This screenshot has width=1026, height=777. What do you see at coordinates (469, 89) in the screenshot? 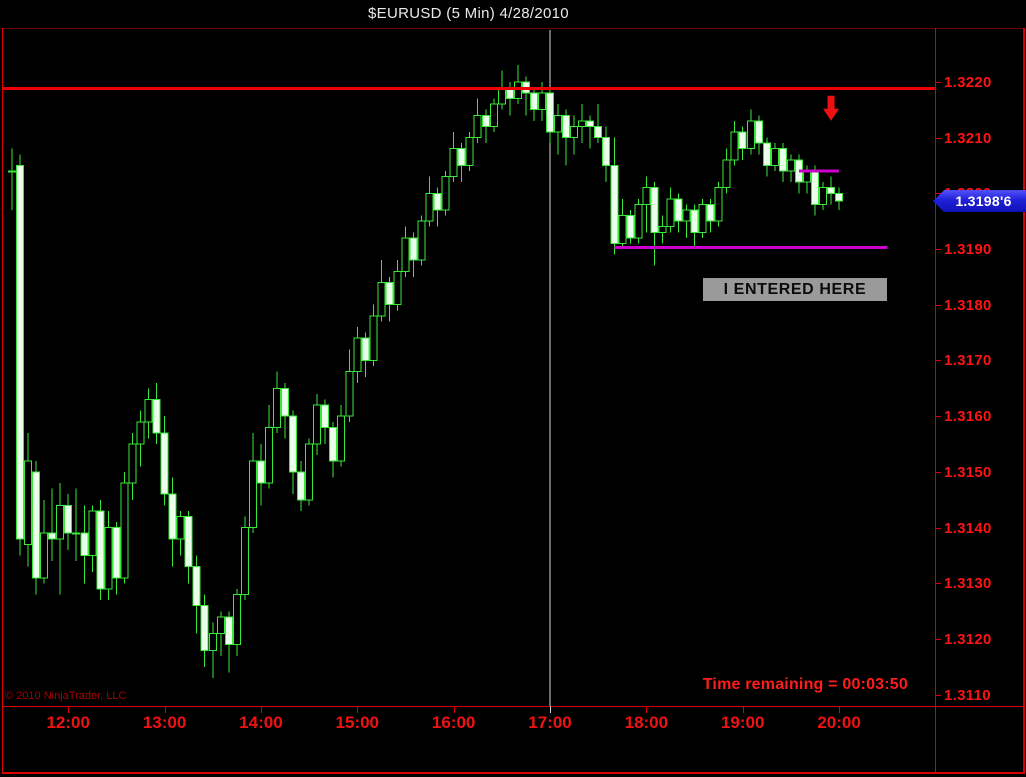
I see `resistance-line` at bounding box center [469, 89].